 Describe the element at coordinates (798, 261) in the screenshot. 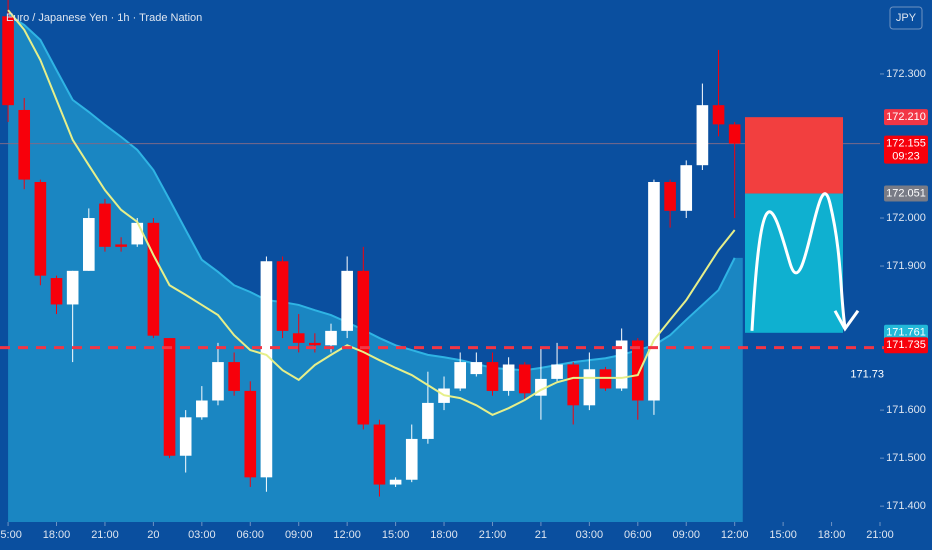

I see `forecast-curve` at that location.